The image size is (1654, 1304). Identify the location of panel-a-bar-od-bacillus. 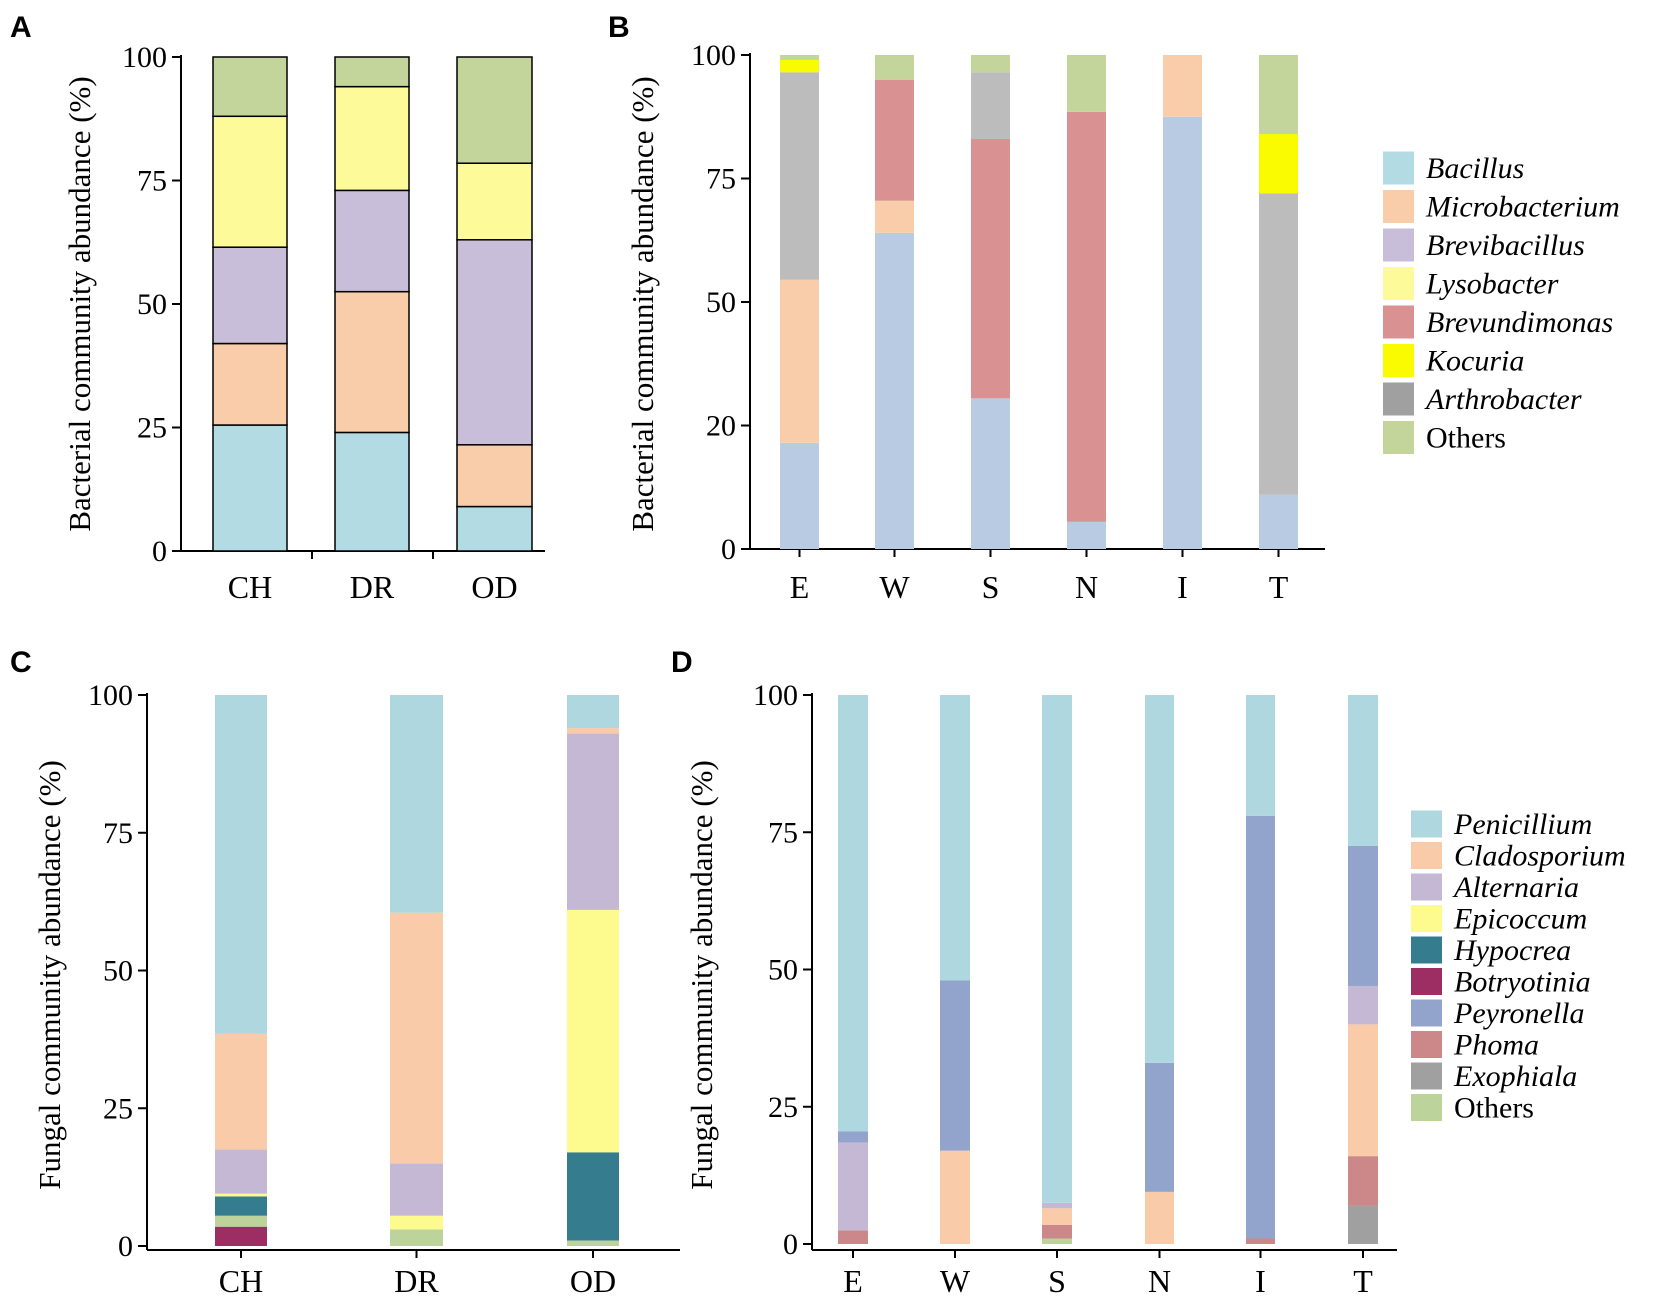
(494, 528).